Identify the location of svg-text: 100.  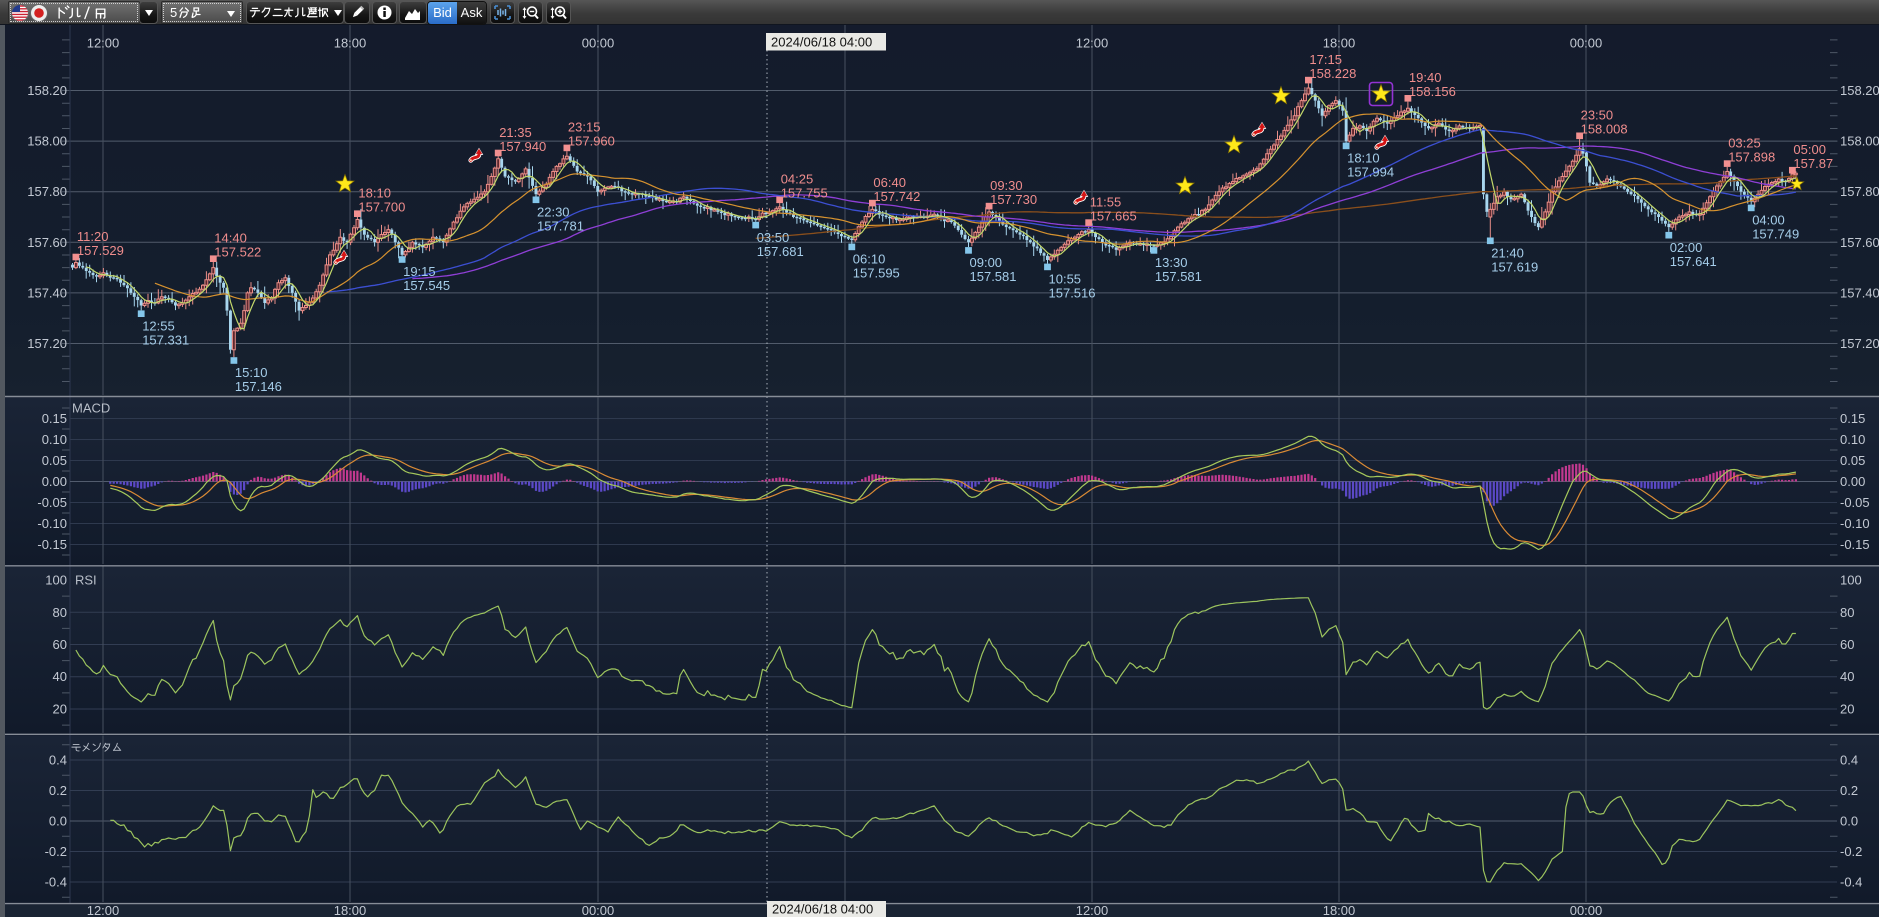
(1851, 580).